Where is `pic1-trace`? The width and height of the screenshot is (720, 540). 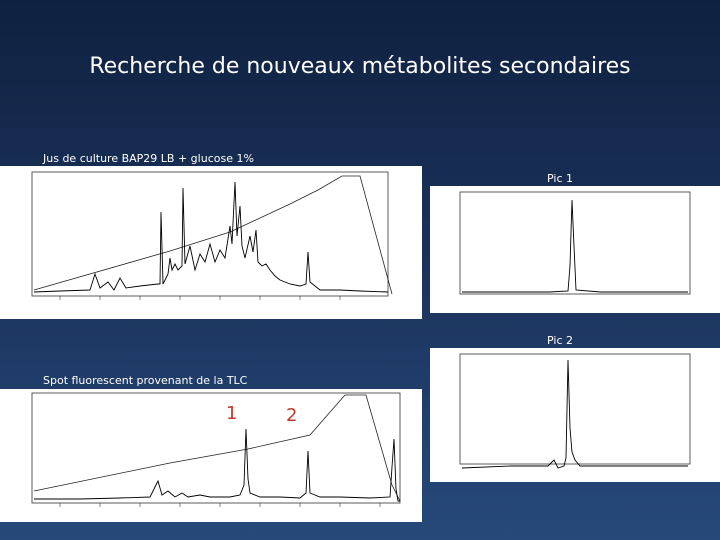 pic1-trace is located at coordinates (575, 246).